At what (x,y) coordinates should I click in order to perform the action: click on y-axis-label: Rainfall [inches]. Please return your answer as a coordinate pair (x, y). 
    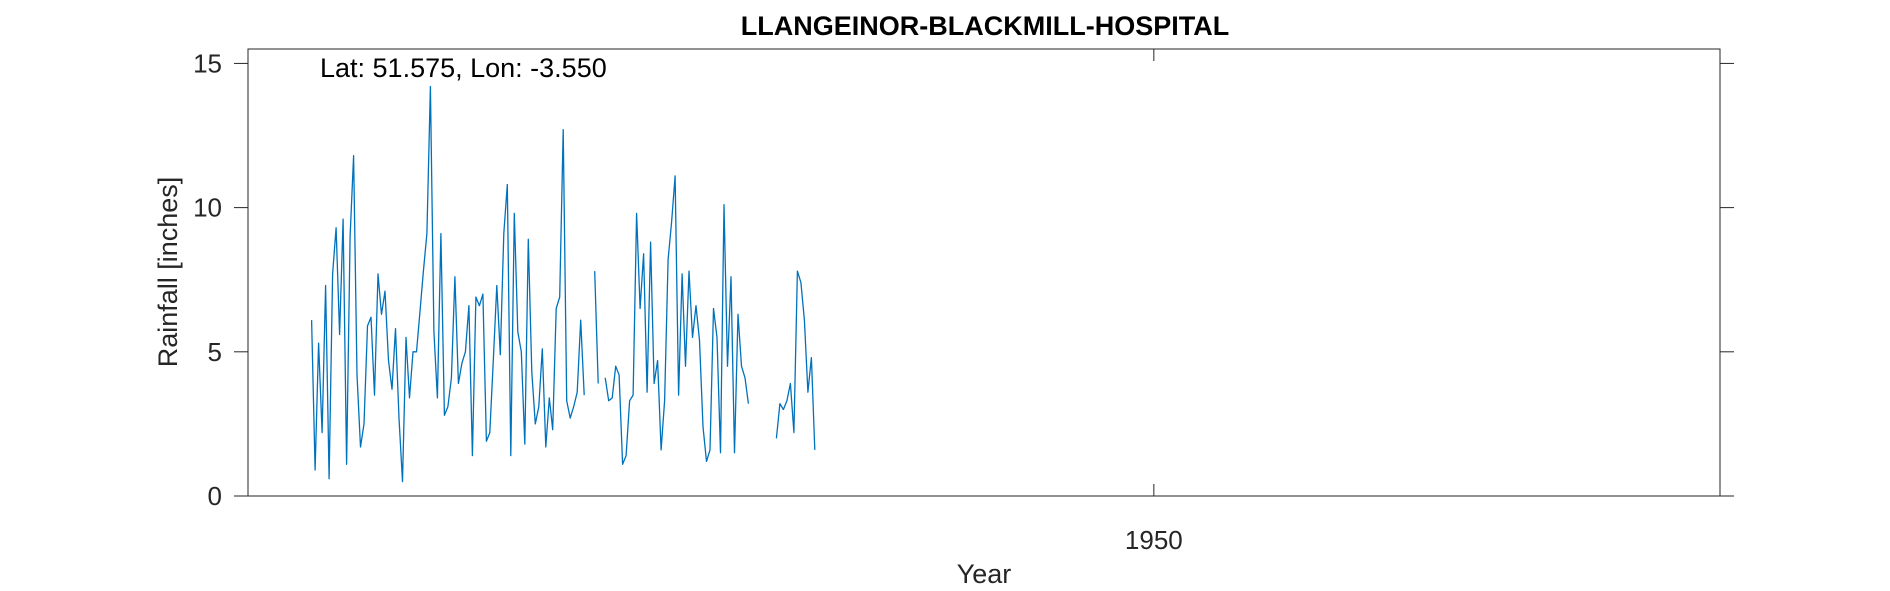
    Looking at the image, I should click on (168, 272).